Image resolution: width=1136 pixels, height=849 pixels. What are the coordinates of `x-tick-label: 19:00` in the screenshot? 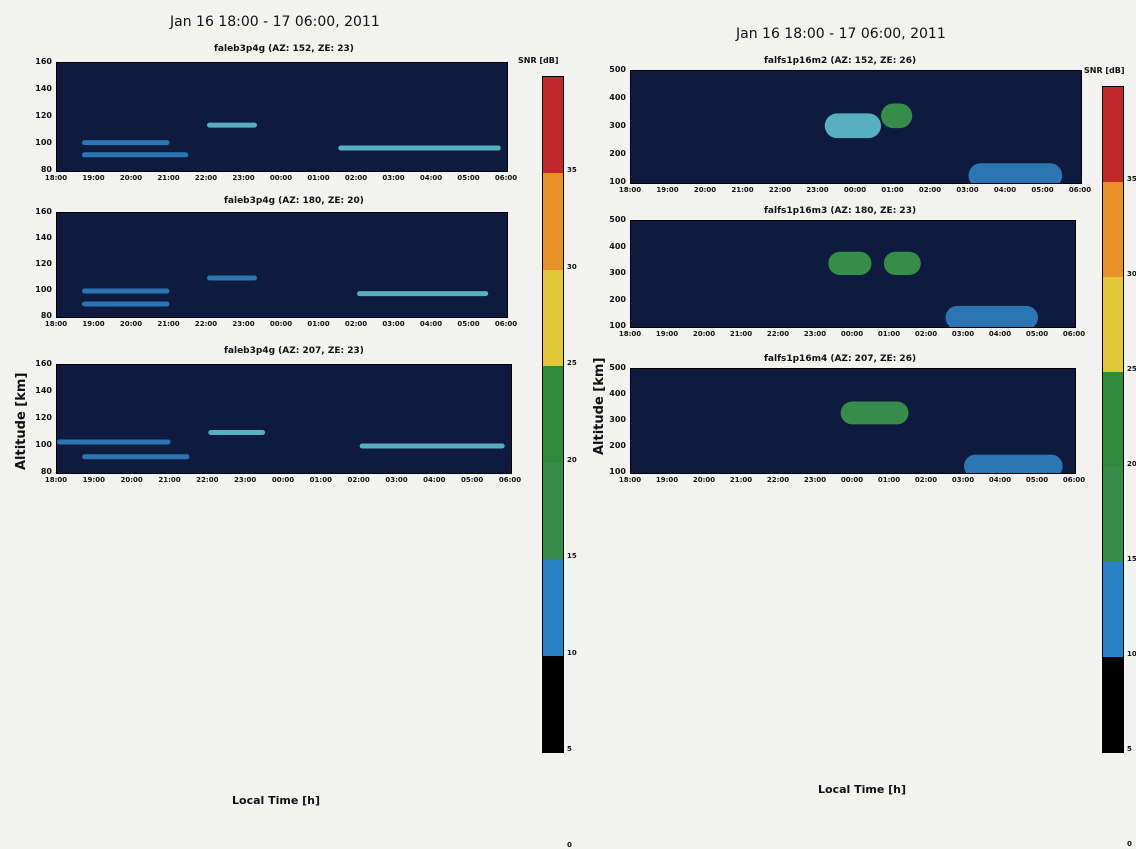 It's located at (667, 480).